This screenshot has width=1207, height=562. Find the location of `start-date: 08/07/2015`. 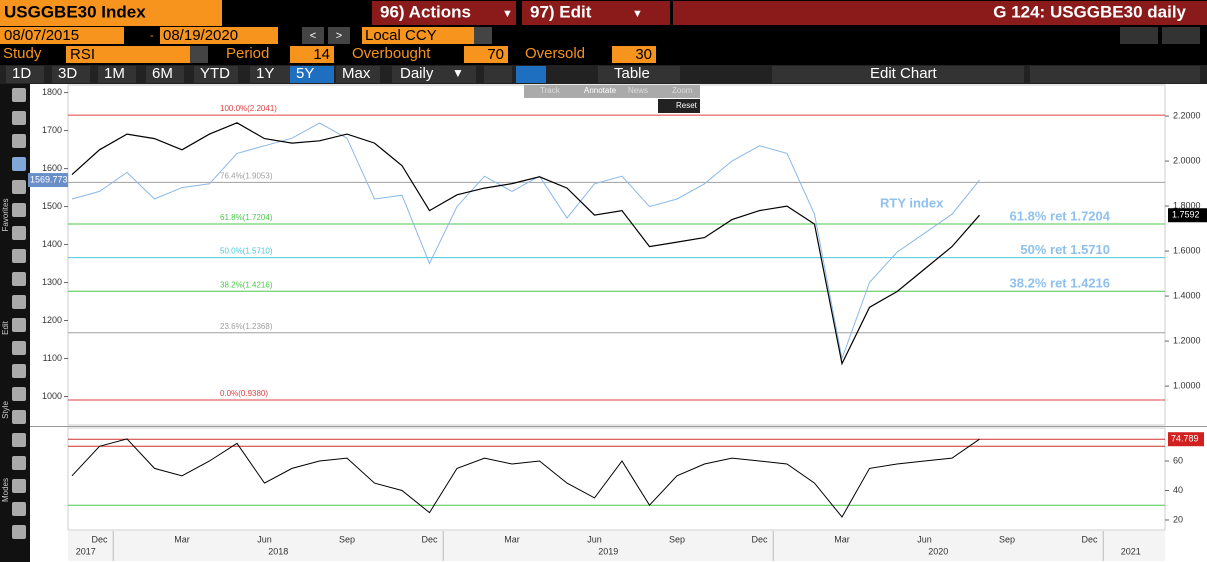

start-date: 08/07/2015 is located at coordinates (41, 35).